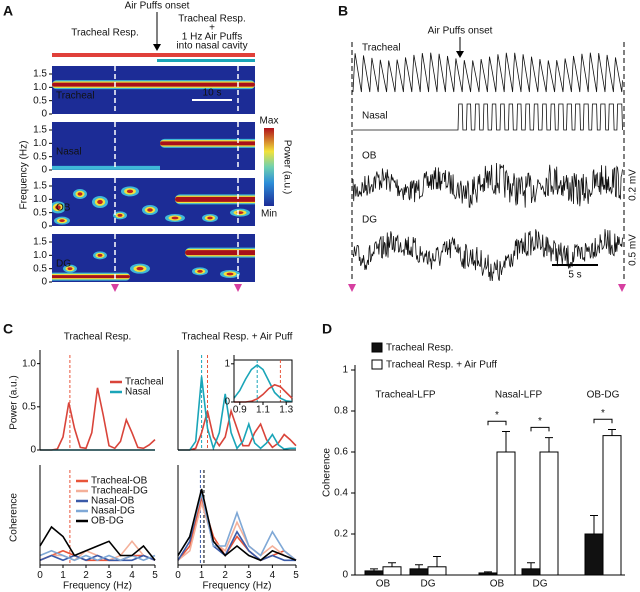 The width and height of the screenshot is (640, 592). What do you see at coordinates (487, 185) in the screenshot?
I see `ob-trace` at bounding box center [487, 185].